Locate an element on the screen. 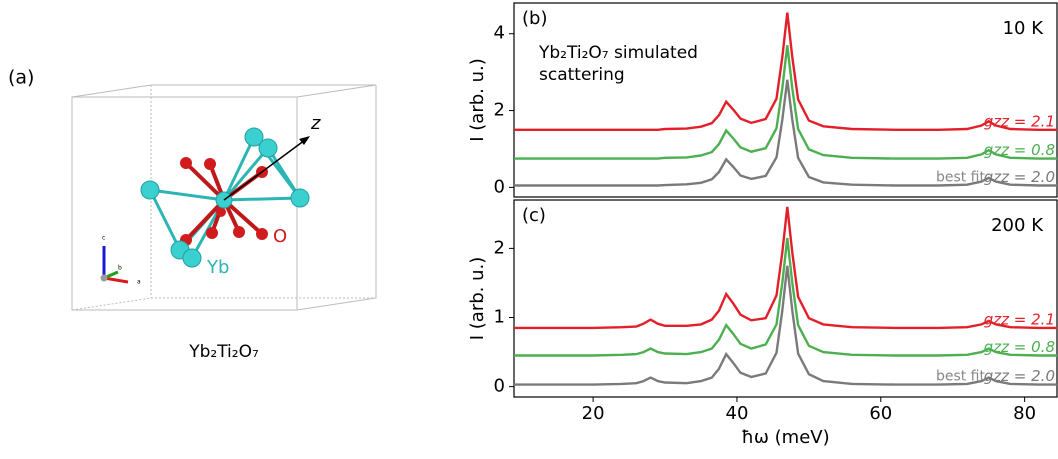 The height and width of the screenshot is (459, 1058). axis-label: z is located at coordinates (315, 123).